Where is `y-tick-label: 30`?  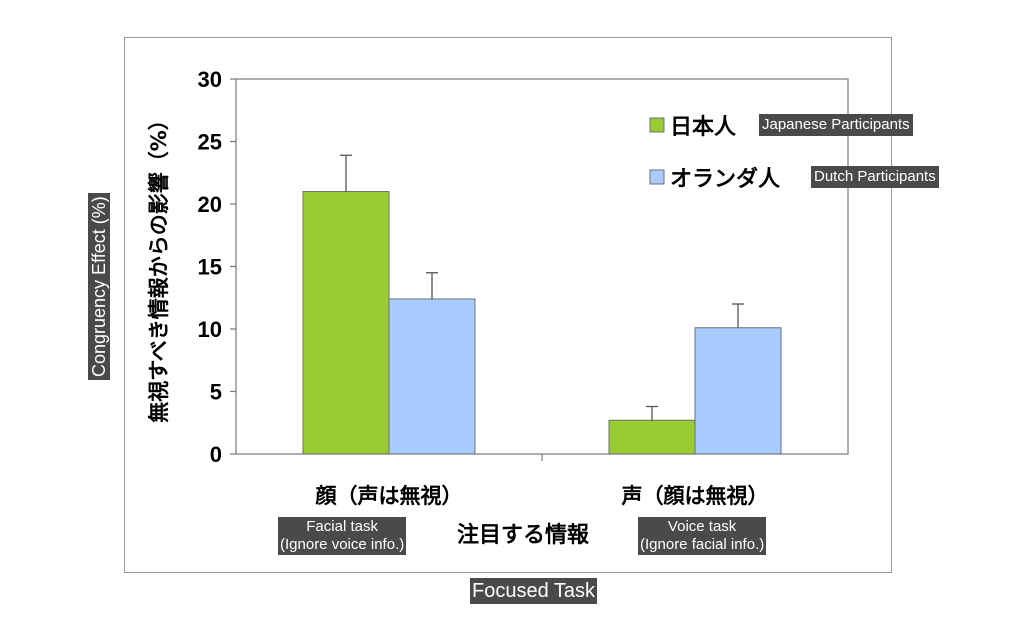
y-tick-label: 30 is located at coordinates (210, 79).